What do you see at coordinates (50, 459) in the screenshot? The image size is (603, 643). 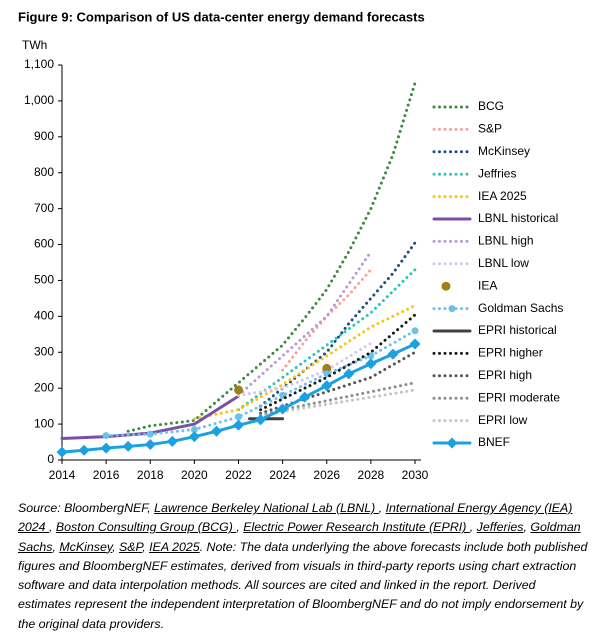 I see `y-tick-label: 0` at bounding box center [50, 459].